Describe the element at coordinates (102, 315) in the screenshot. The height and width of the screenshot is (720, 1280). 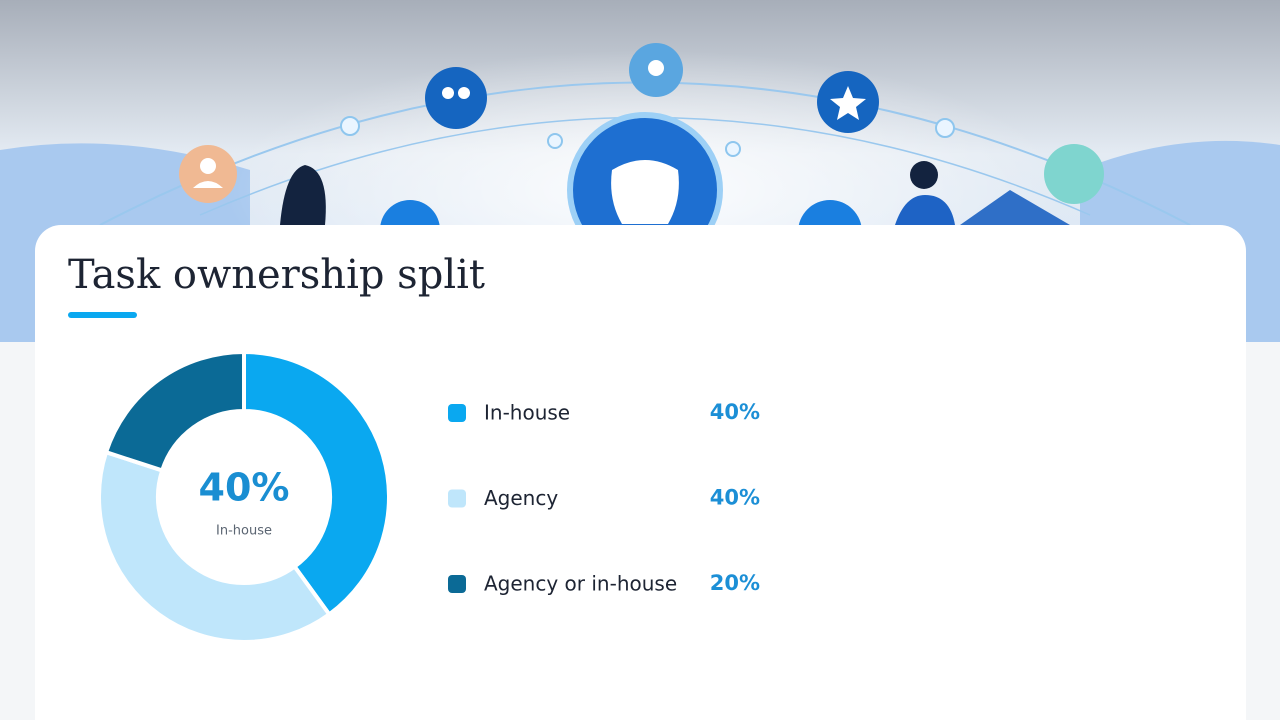
I see `title-underline` at that location.